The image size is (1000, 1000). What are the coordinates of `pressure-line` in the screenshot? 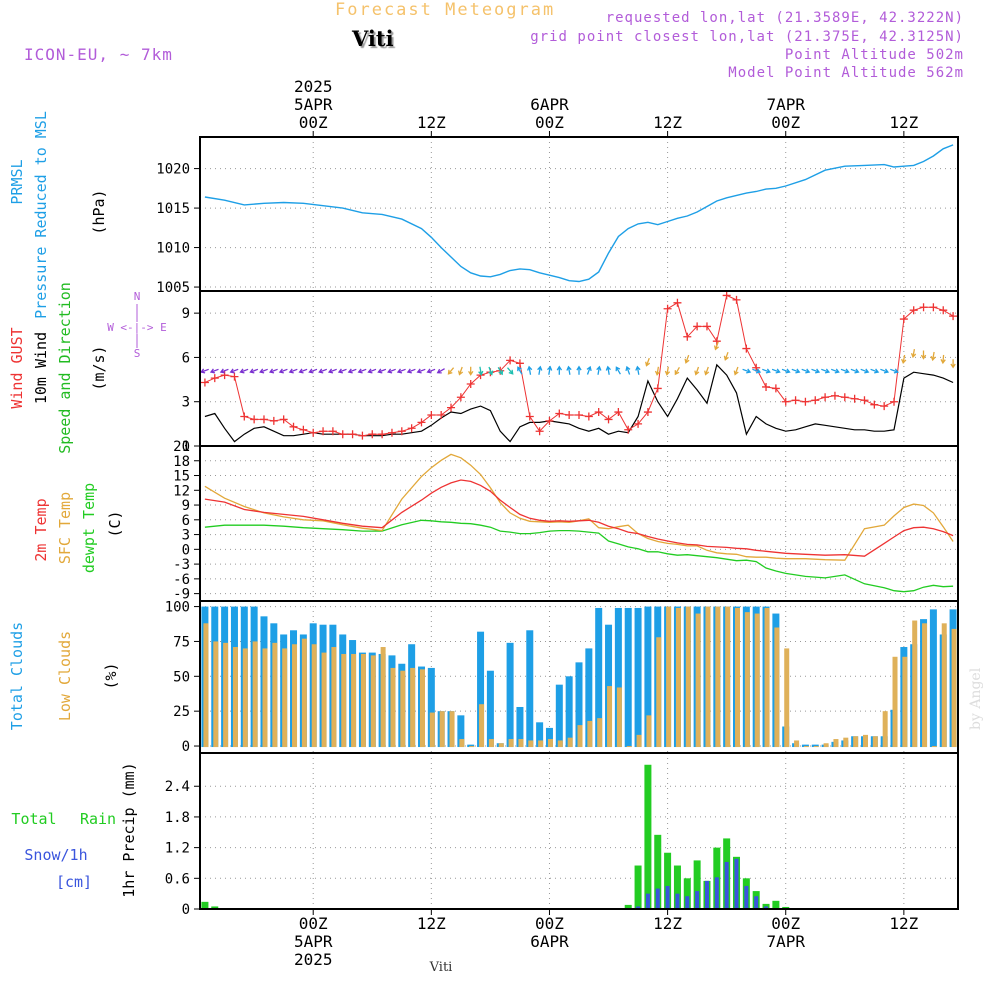 It's located at (579, 213).